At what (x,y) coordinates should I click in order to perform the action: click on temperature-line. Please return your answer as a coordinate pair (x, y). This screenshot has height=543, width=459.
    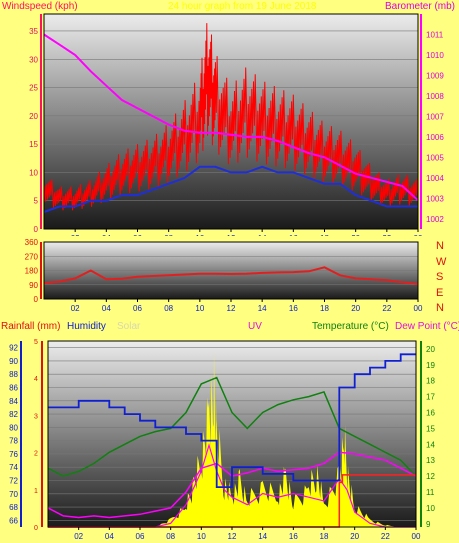
    Looking at the image, I should click on (232, 426).